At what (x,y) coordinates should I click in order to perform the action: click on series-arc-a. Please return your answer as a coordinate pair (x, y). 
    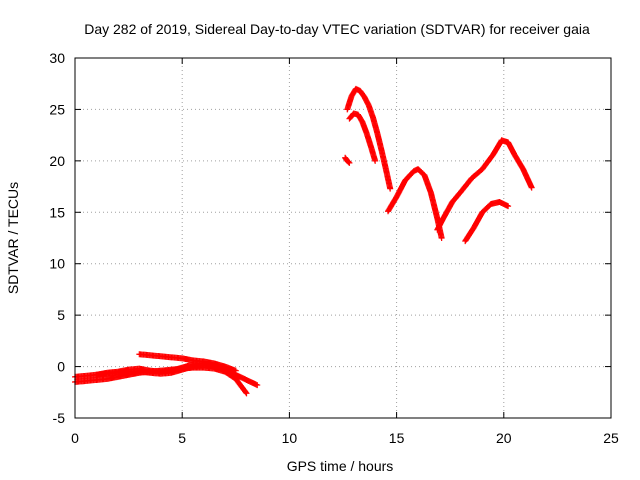
    Looking at the image, I should click on (347, 160).